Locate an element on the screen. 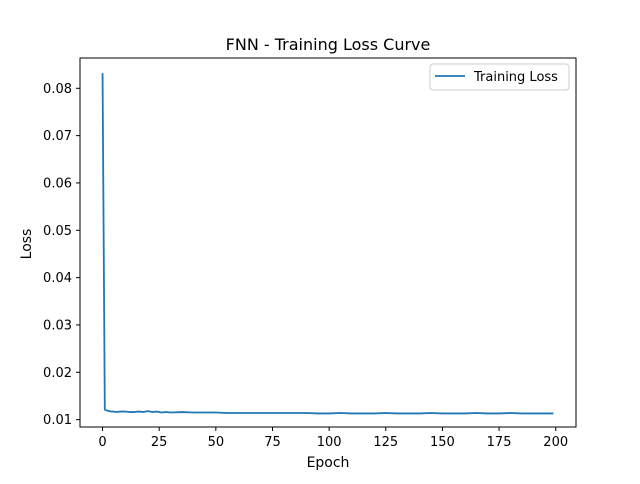 Image resolution: width=640 pixels, height=484 pixels. y-tick-label: 0.06 is located at coordinates (57, 183).